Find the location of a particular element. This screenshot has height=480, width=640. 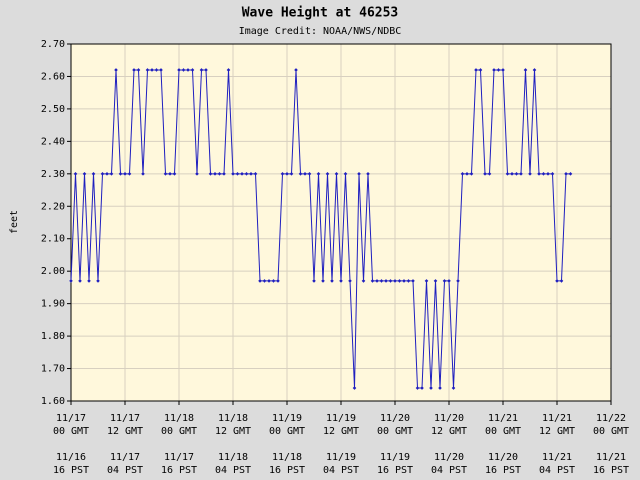

y-axis-label: feet is located at coordinates (14, 222).